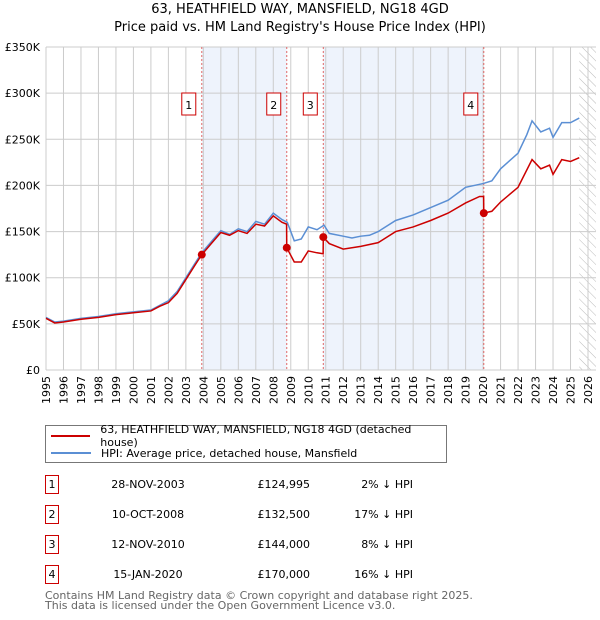  What do you see at coordinates (588, 390) in the screenshot?
I see `x-tick-label: 2026` at bounding box center [588, 390].